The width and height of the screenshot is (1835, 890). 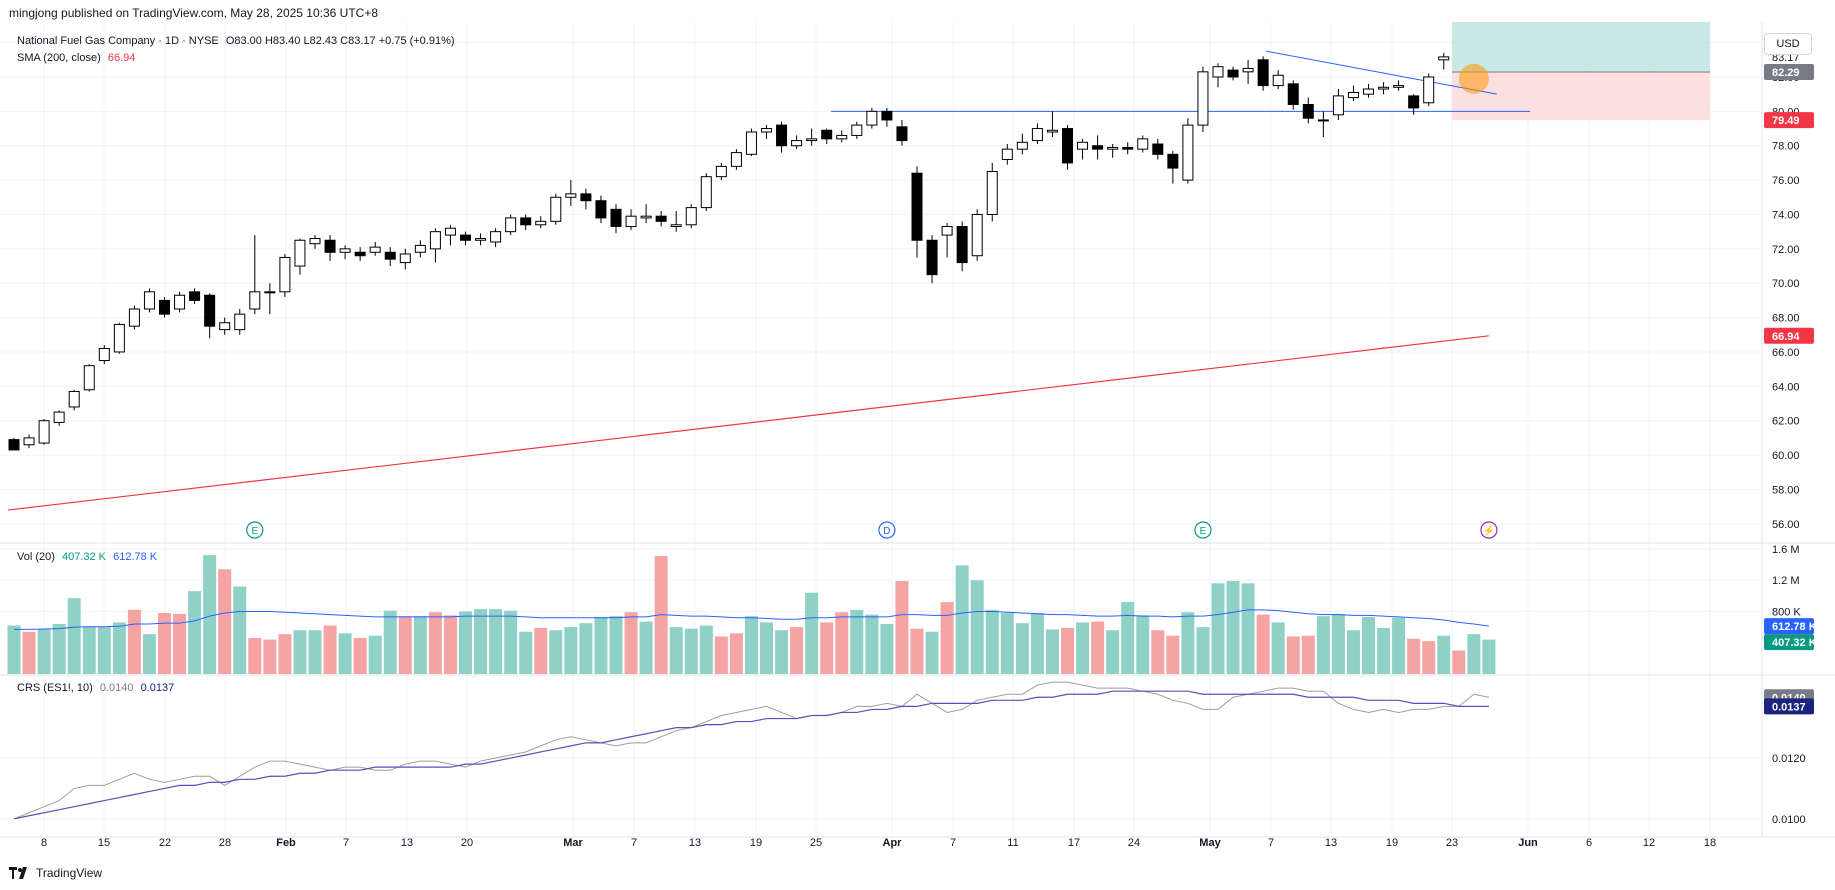 I want to click on sma-legend: SMA (200, close) 66.94, so click(x=78, y=58).